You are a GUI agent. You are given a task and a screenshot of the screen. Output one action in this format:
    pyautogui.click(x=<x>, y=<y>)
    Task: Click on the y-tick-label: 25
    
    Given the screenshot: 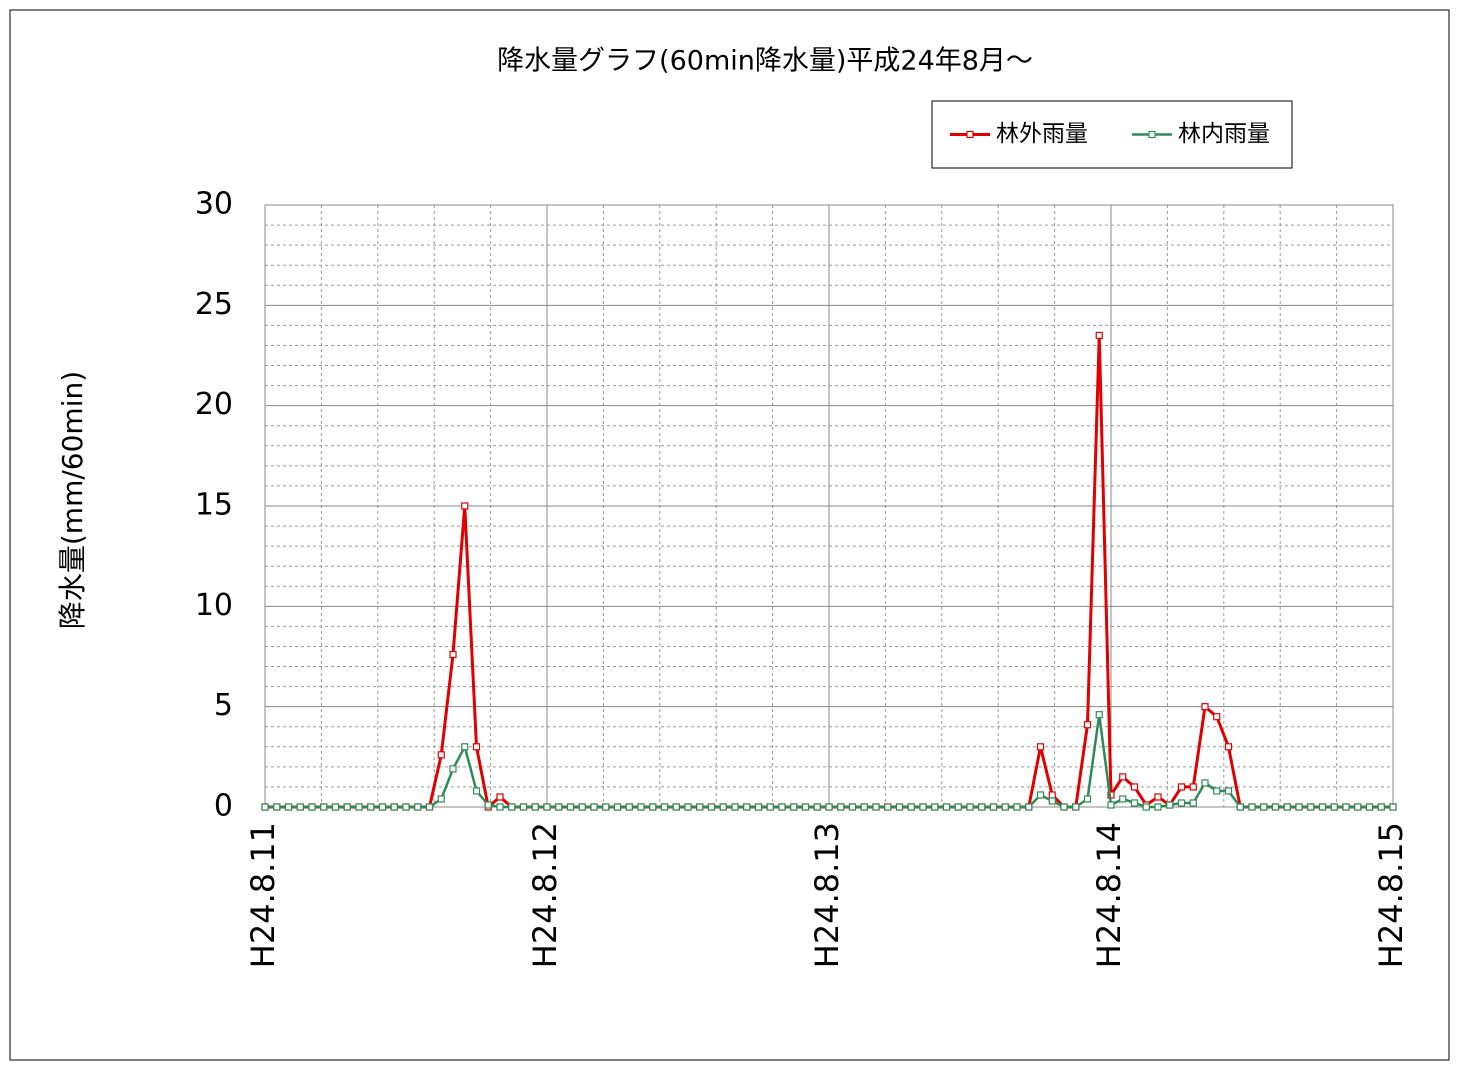 What is the action you would take?
    pyautogui.click(x=214, y=304)
    